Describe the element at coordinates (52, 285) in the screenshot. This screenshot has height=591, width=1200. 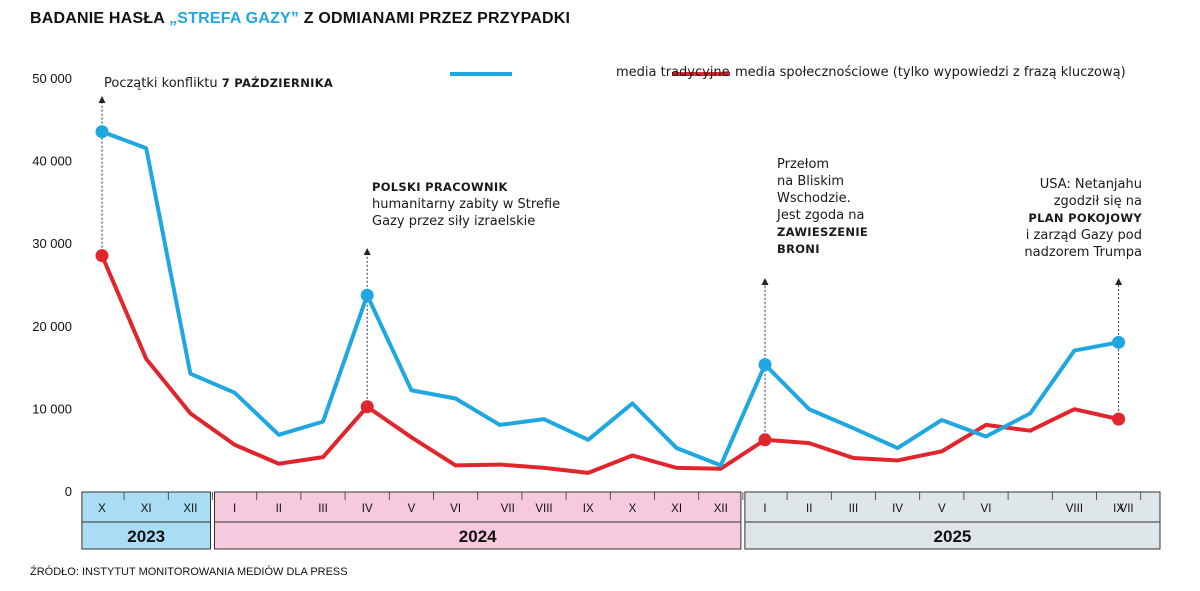
I see `y-axis: 0 10 000 20 000 30 000 40 000 50 000` at that location.